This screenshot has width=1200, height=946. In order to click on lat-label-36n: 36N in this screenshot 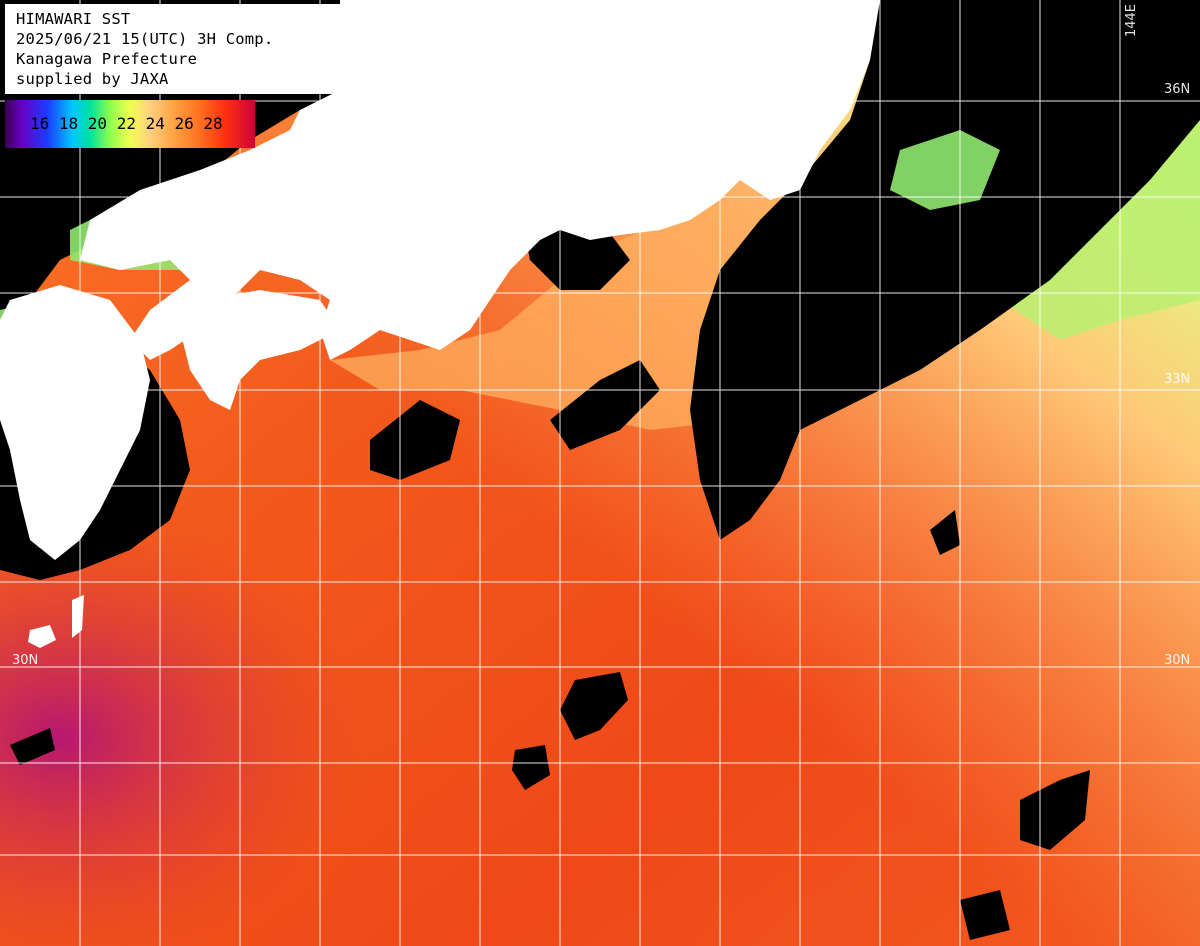, I will do `click(1177, 89)`.